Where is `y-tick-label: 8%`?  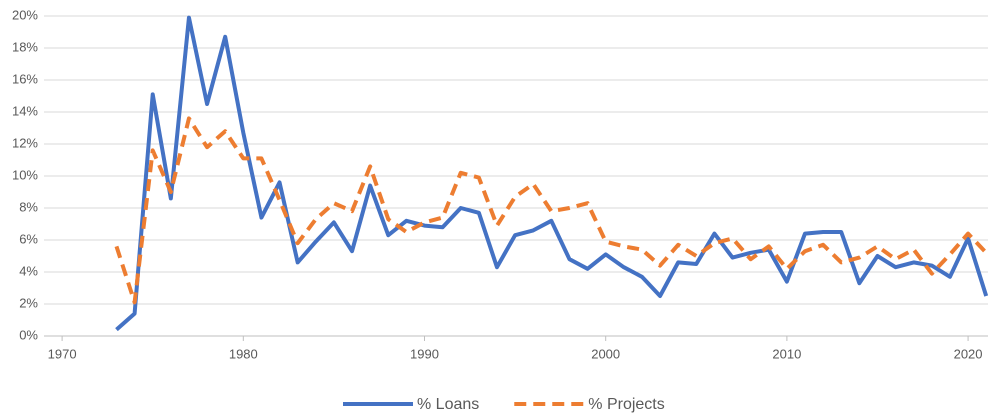
y-tick-label: 8% is located at coordinates (28, 206).